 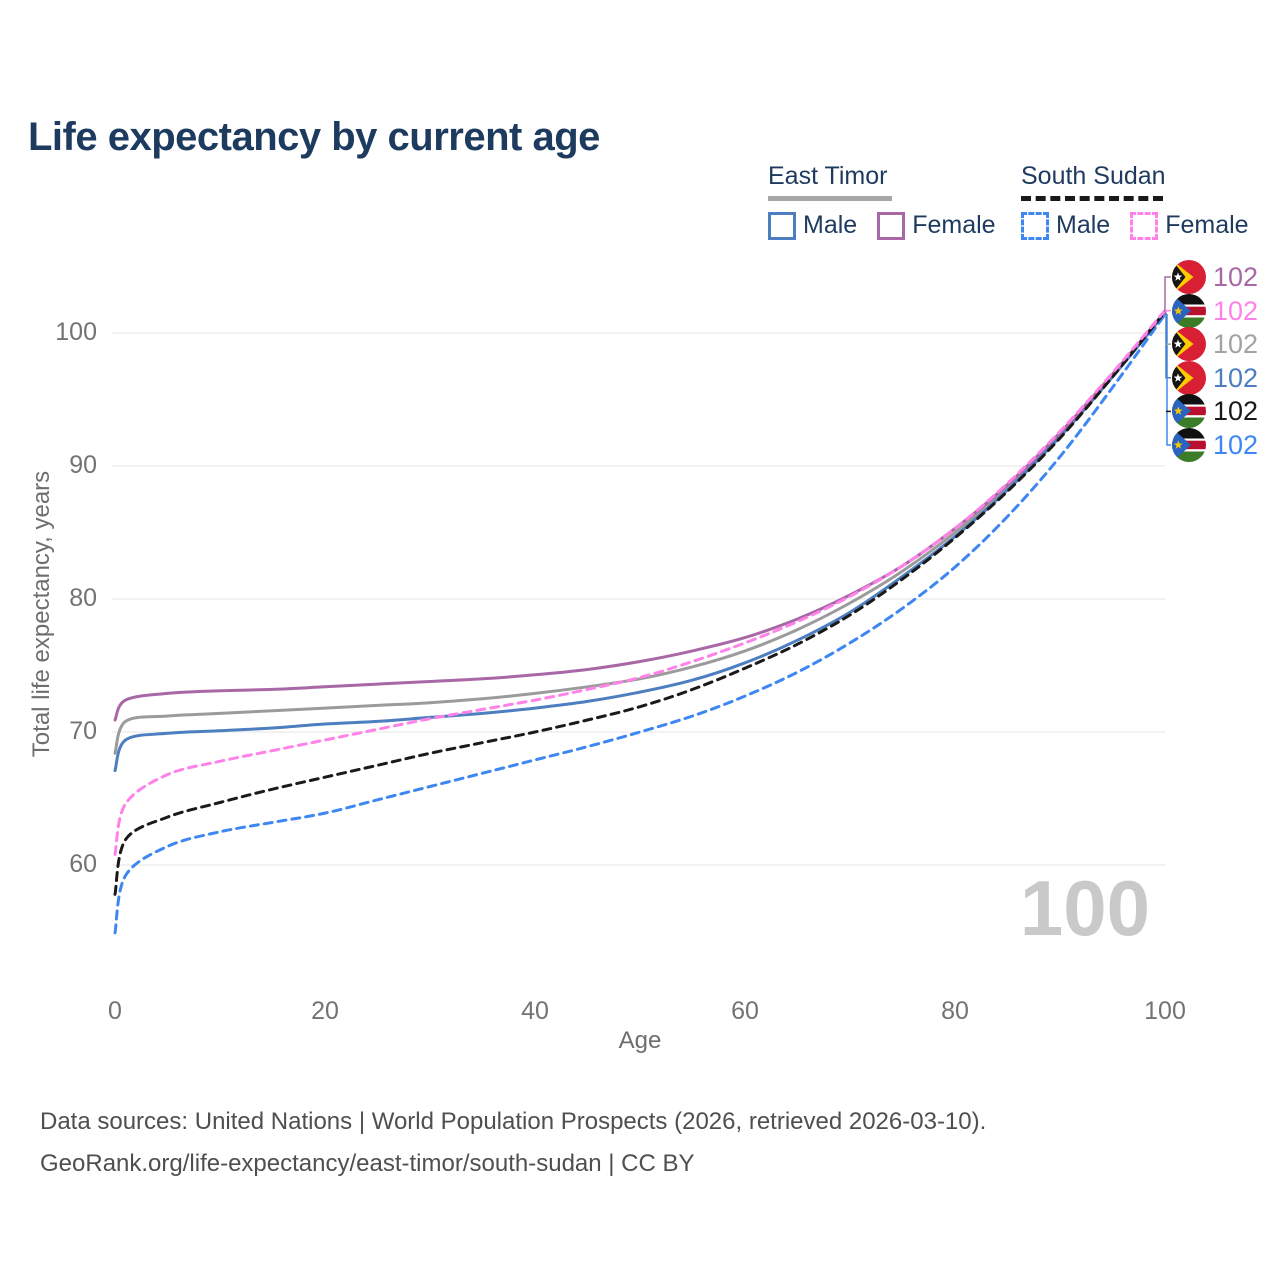 I want to click on legend-underline-dashed, so click(x=1092, y=198).